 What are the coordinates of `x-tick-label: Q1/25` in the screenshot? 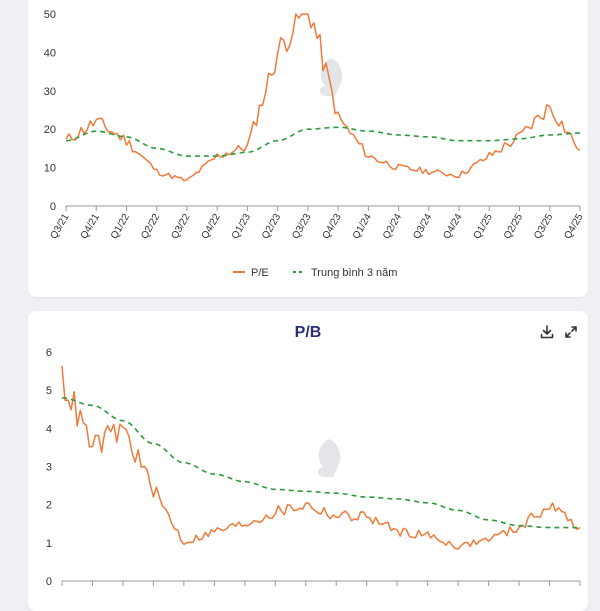 It's located at (483, 226).